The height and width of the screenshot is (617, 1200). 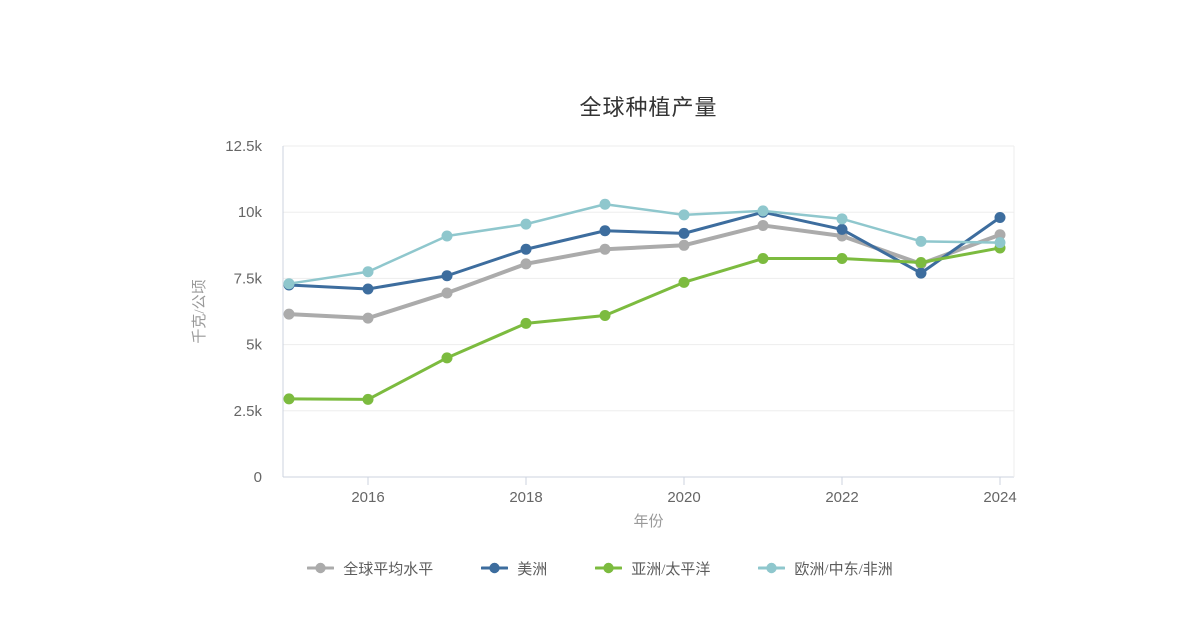 What do you see at coordinates (258, 477) in the screenshot?
I see `y-tick-label: 0` at bounding box center [258, 477].